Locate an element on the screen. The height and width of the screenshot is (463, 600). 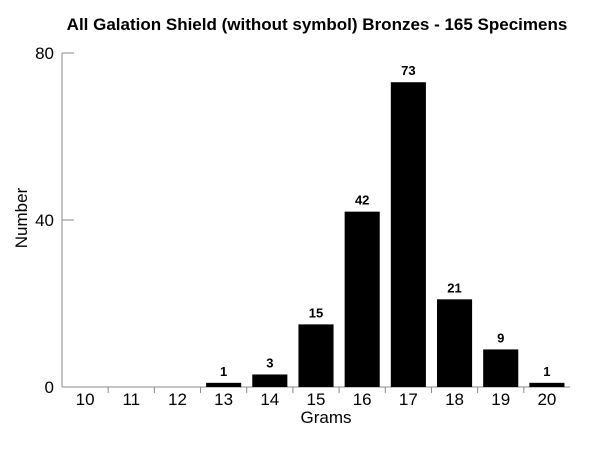
x-tick-label-11: 11 is located at coordinates (131, 399).